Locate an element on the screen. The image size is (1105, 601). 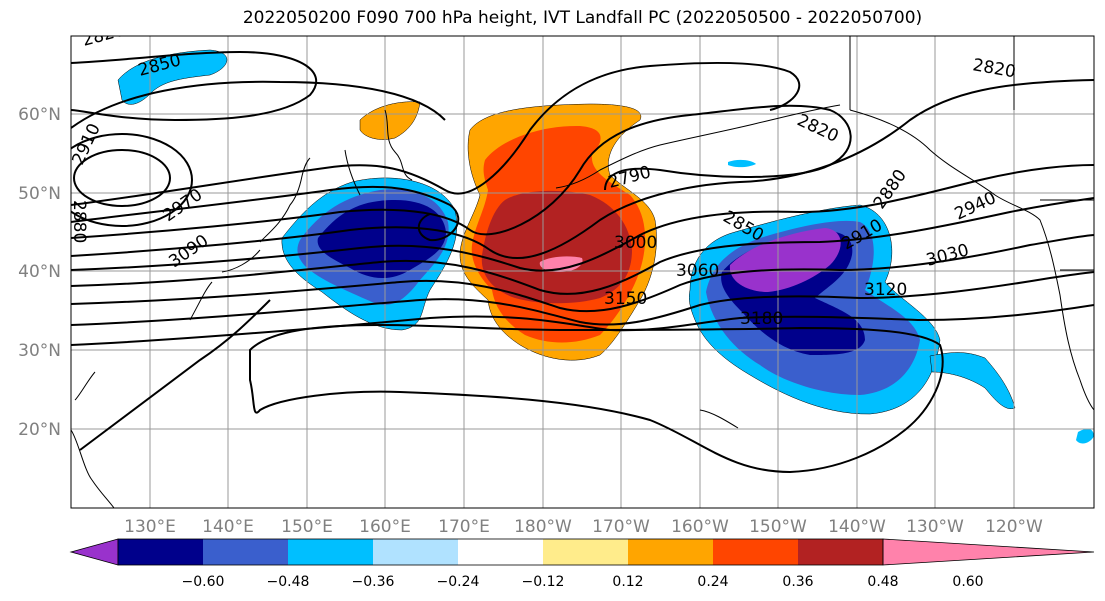
colorbar-tick-label: 0.36 is located at coordinates (797, 582).